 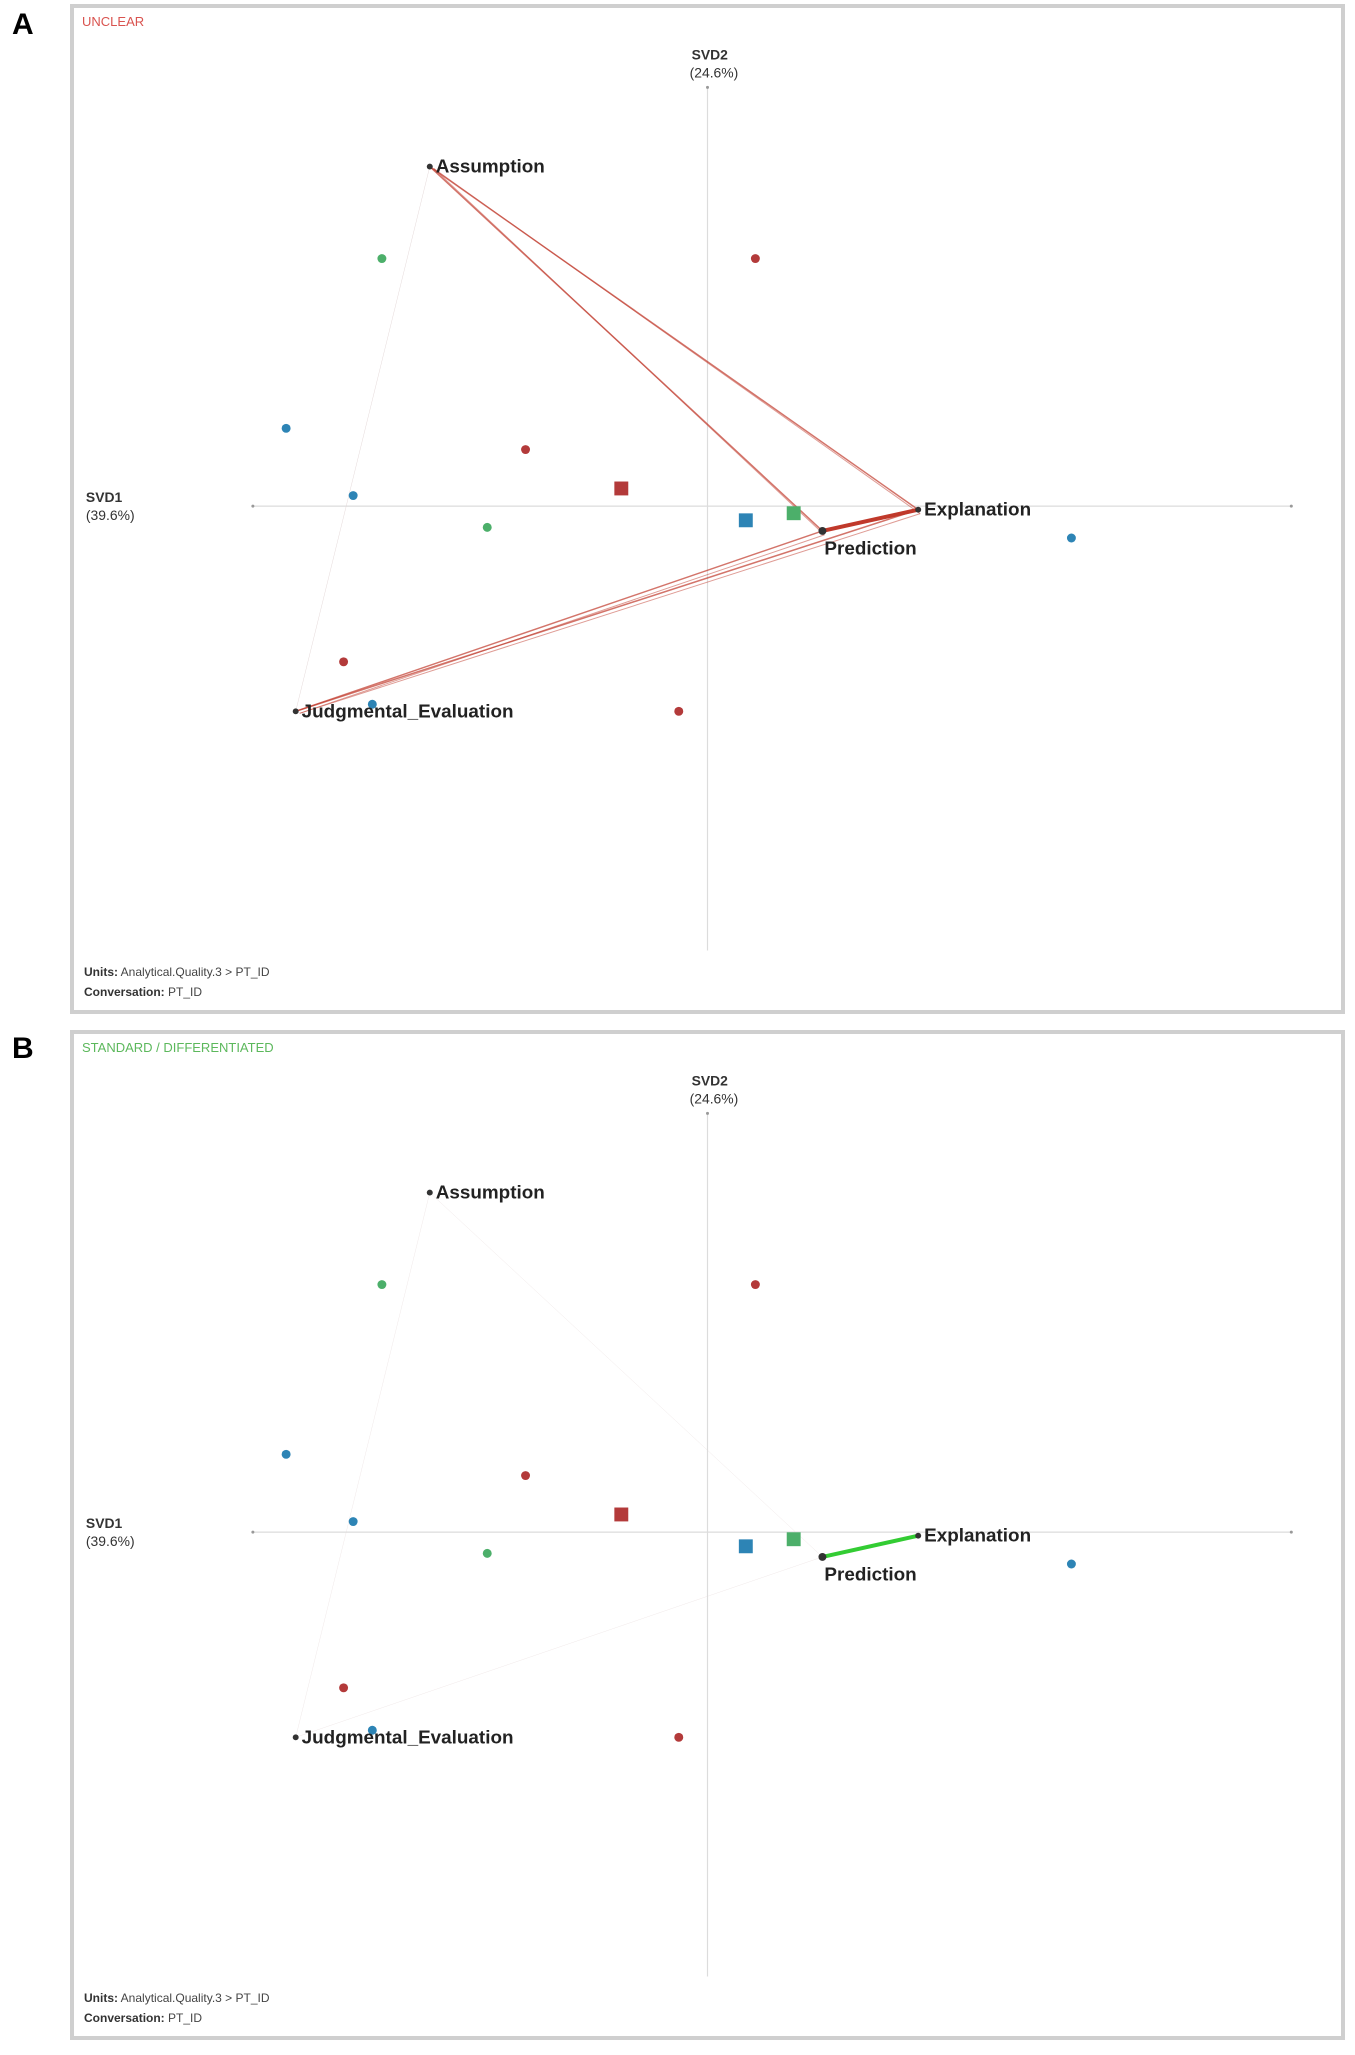 What do you see at coordinates (178, 1047) in the screenshot?
I see `group-label: STANDARD / DIFFERENTIATED` at bounding box center [178, 1047].